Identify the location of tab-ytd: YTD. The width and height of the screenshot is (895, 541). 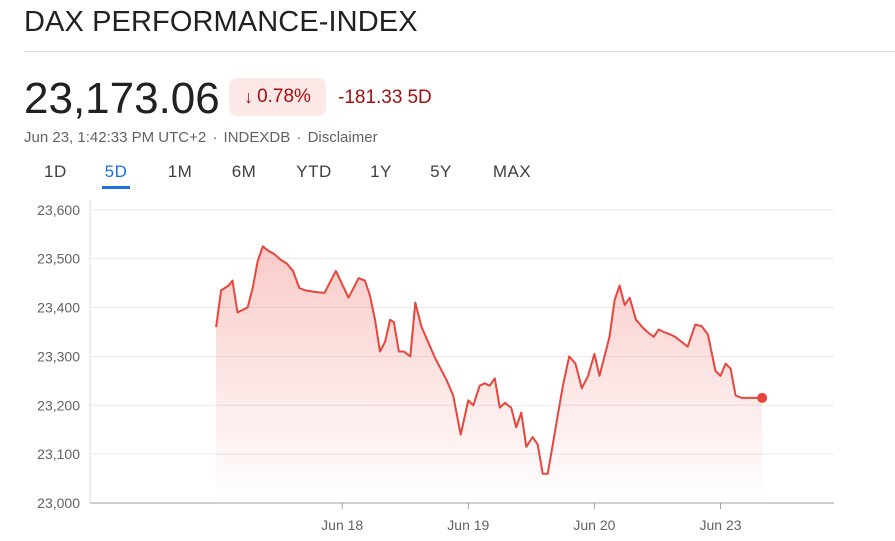
(314, 171).